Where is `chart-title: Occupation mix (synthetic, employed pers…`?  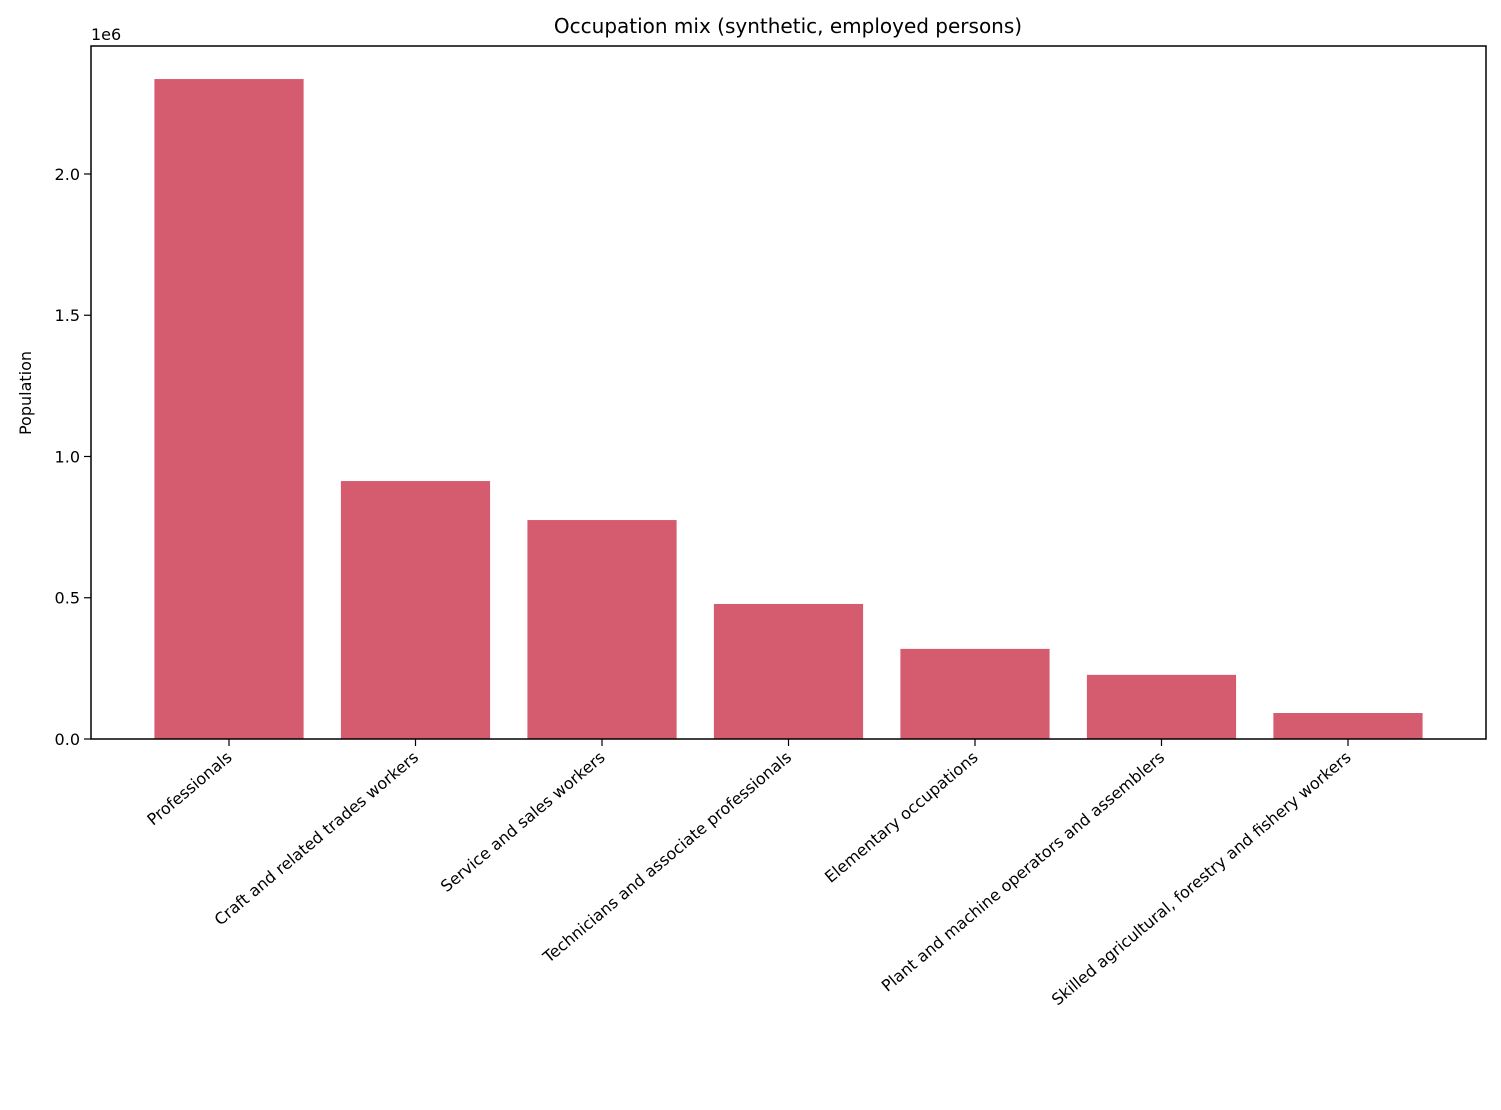 chart-title: Occupation mix (synthetic, employed pers… is located at coordinates (788, 26).